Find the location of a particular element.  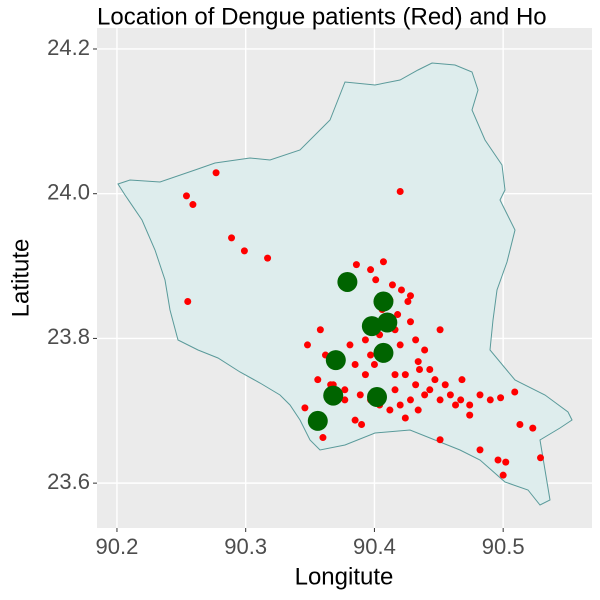

x-tick-label: 90.2 is located at coordinates (117, 546).